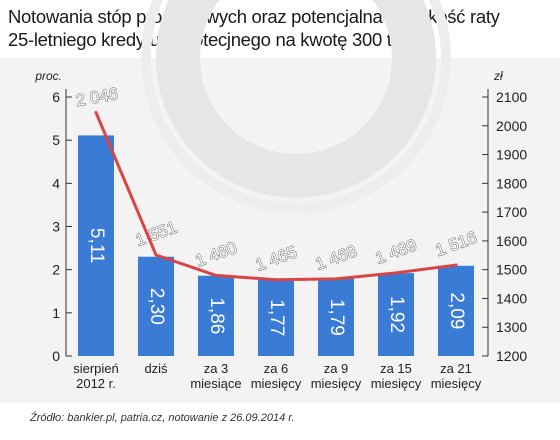 This screenshot has height=440, width=560. Describe the element at coordinates (56, 140) in the screenshot. I see `left-axis-tick-label: 5` at that location.